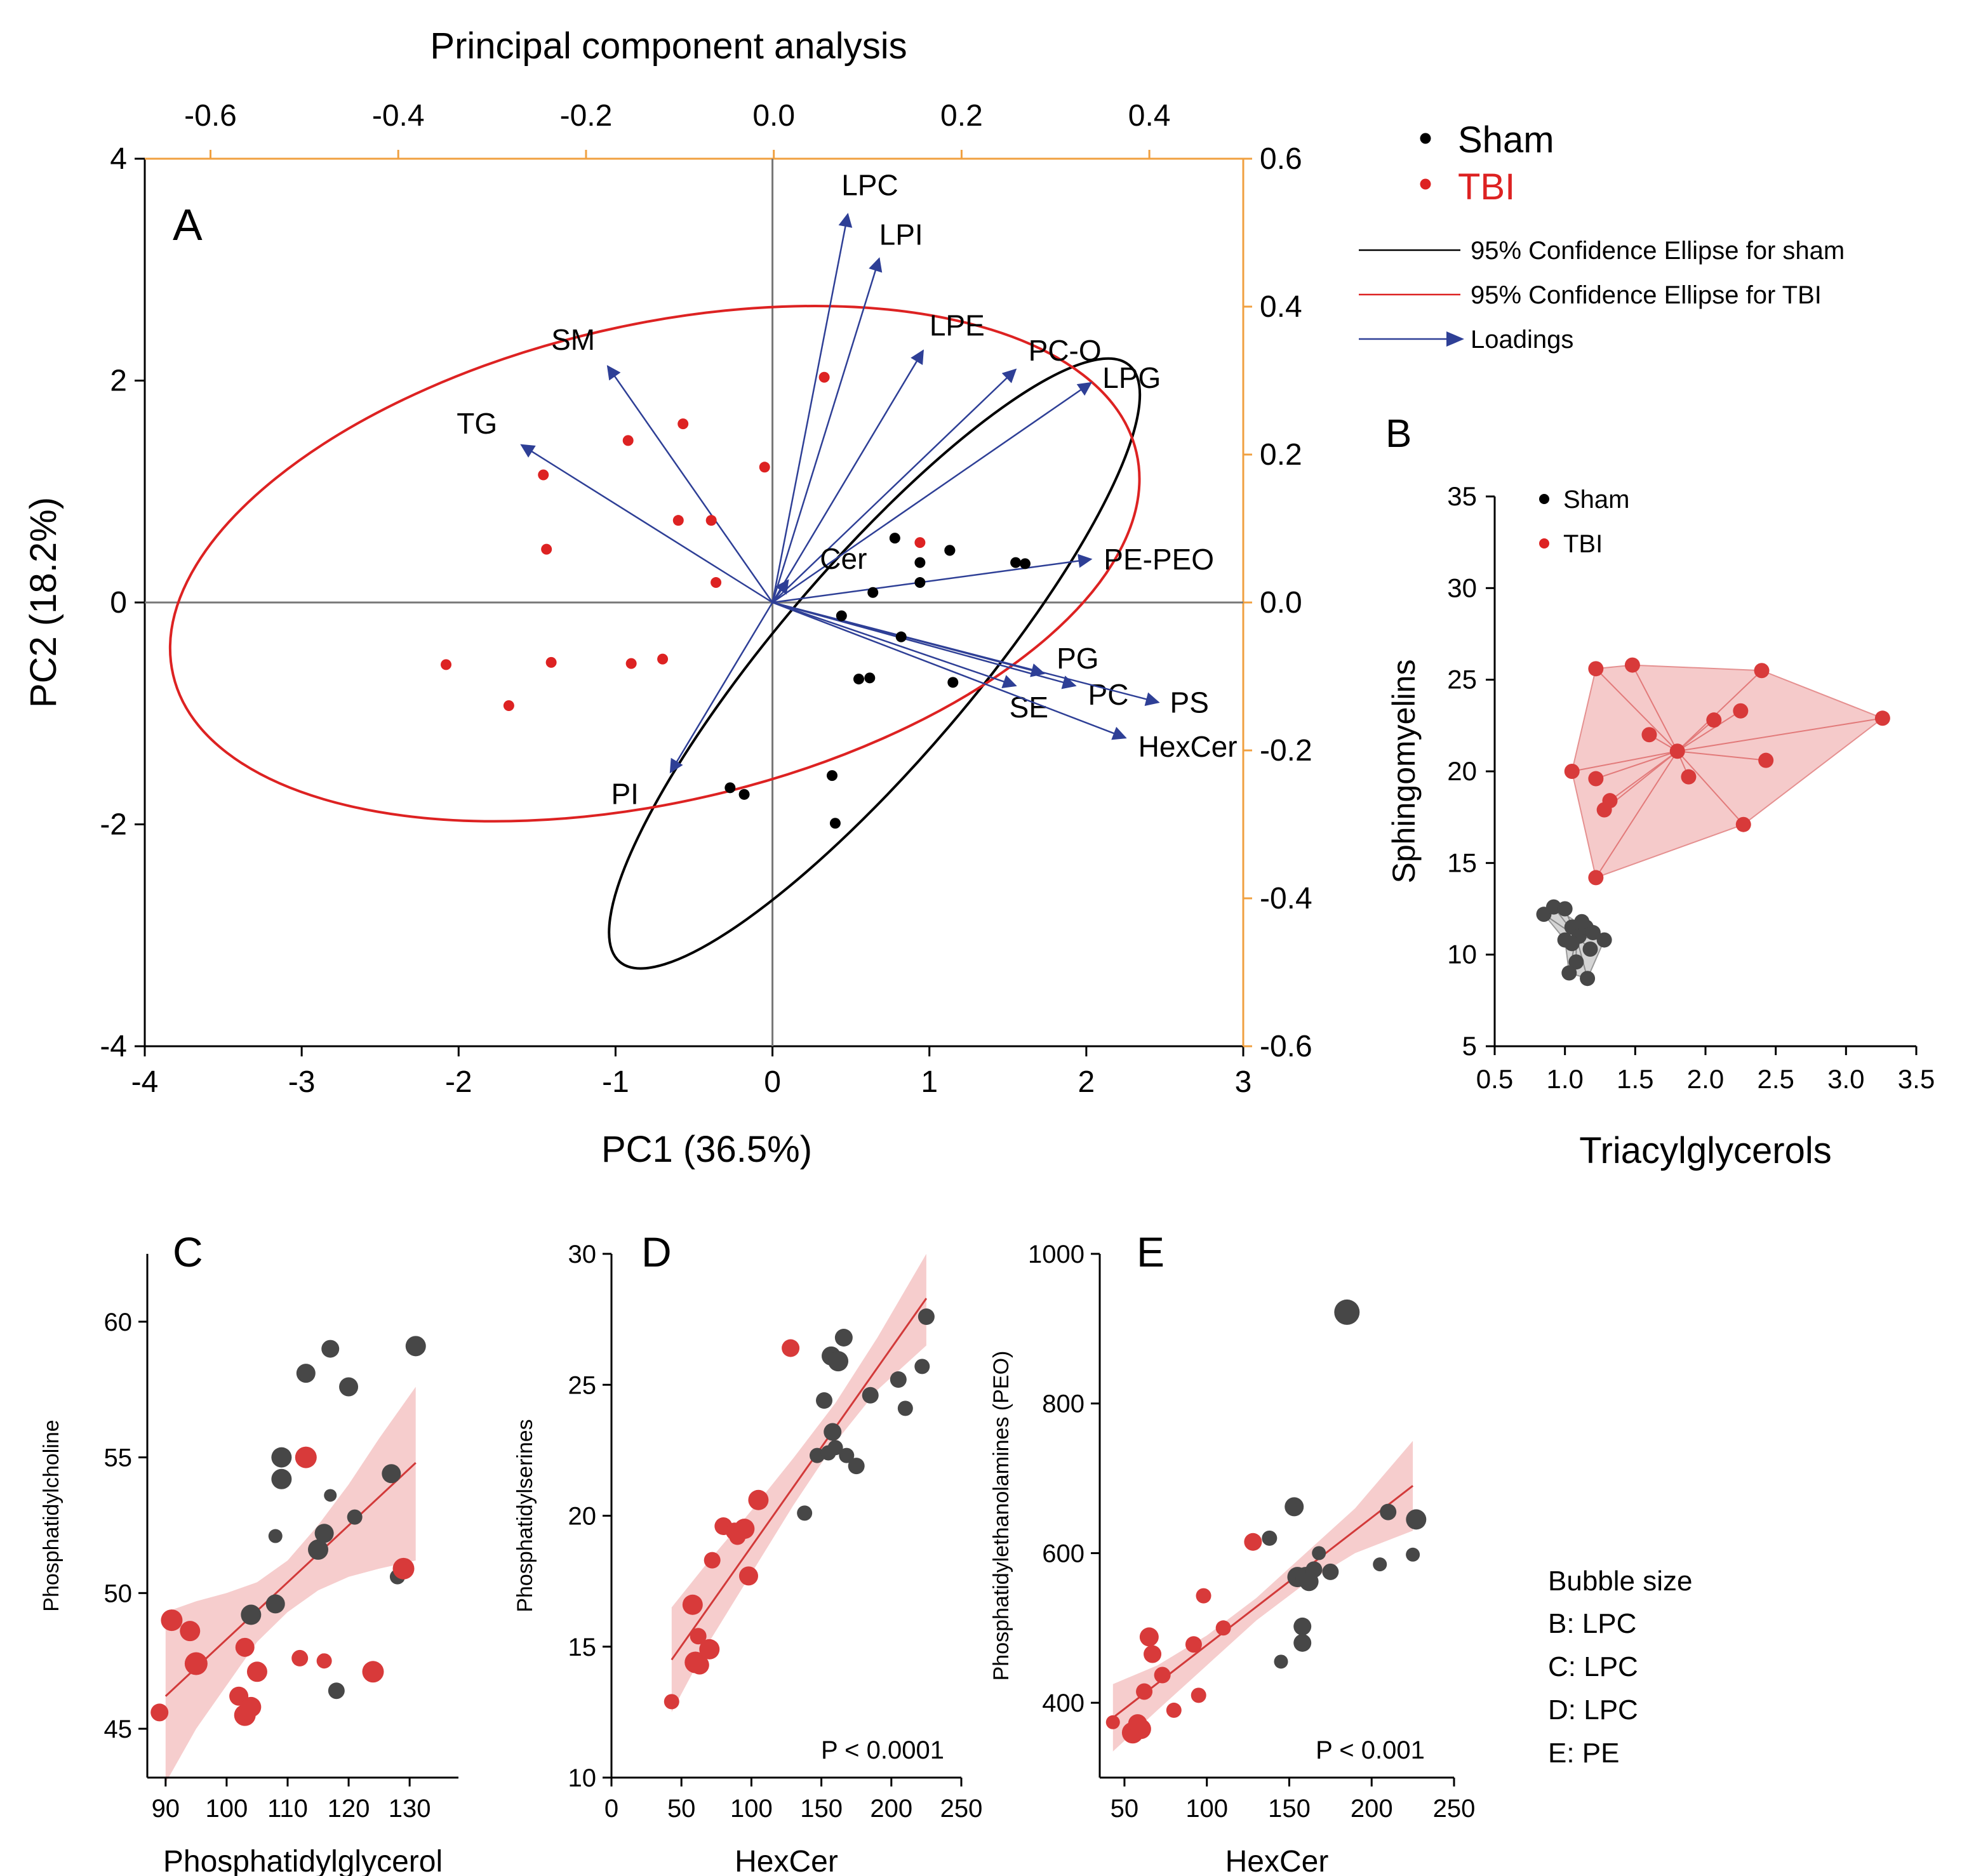 The image size is (1962, 1876). What do you see at coordinates (1596, 500) in the screenshot?
I see `panel-b-legend-sham-label: Sham` at bounding box center [1596, 500].